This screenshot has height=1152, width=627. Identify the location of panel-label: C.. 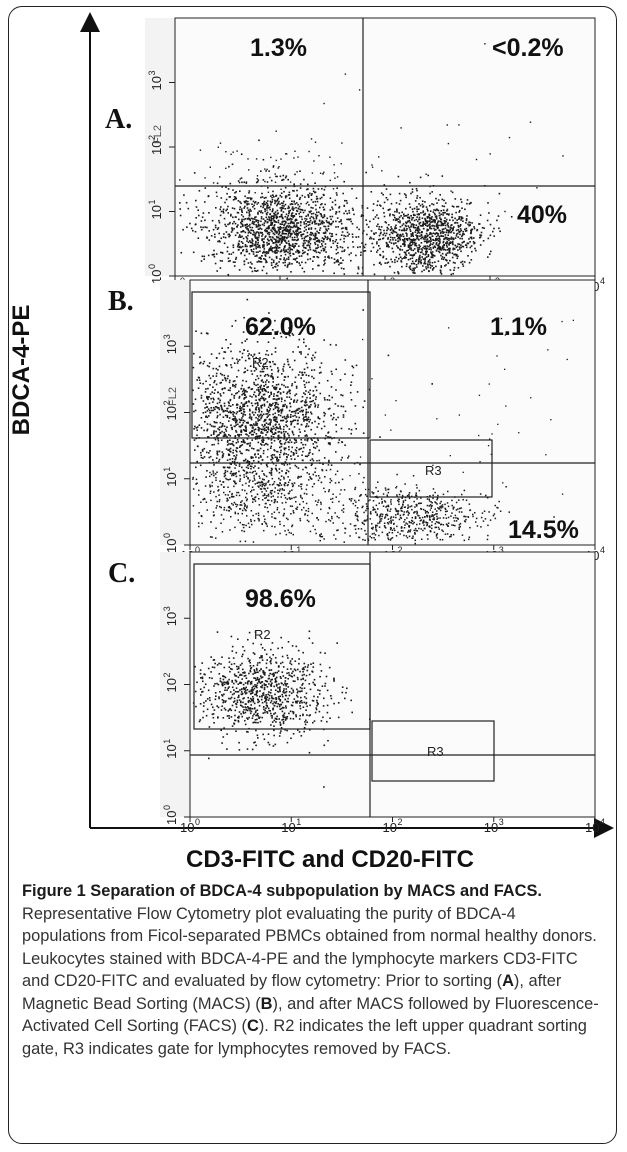
(121, 573).